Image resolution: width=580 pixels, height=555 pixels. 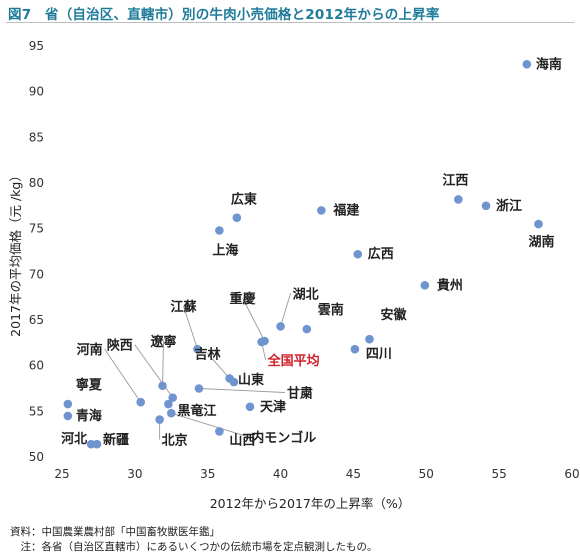 I want to click on point-label: 安徽, so click(x=393, y=315).